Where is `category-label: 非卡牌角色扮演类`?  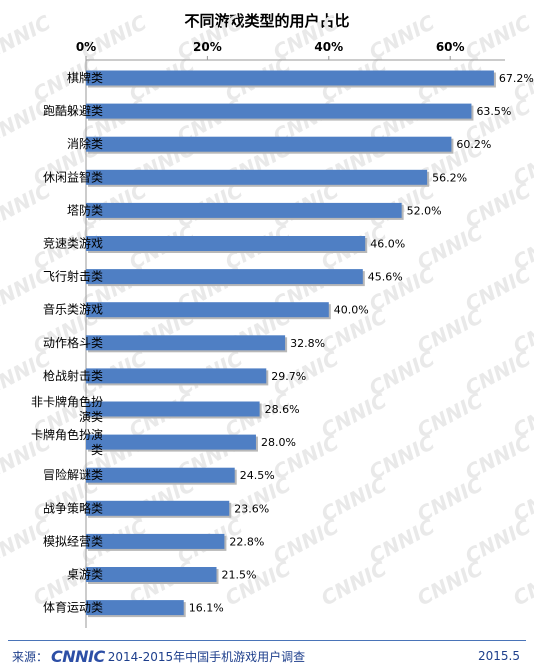 category-label: 非卡牌角色扮演类 is located at coordinates (67, 409).